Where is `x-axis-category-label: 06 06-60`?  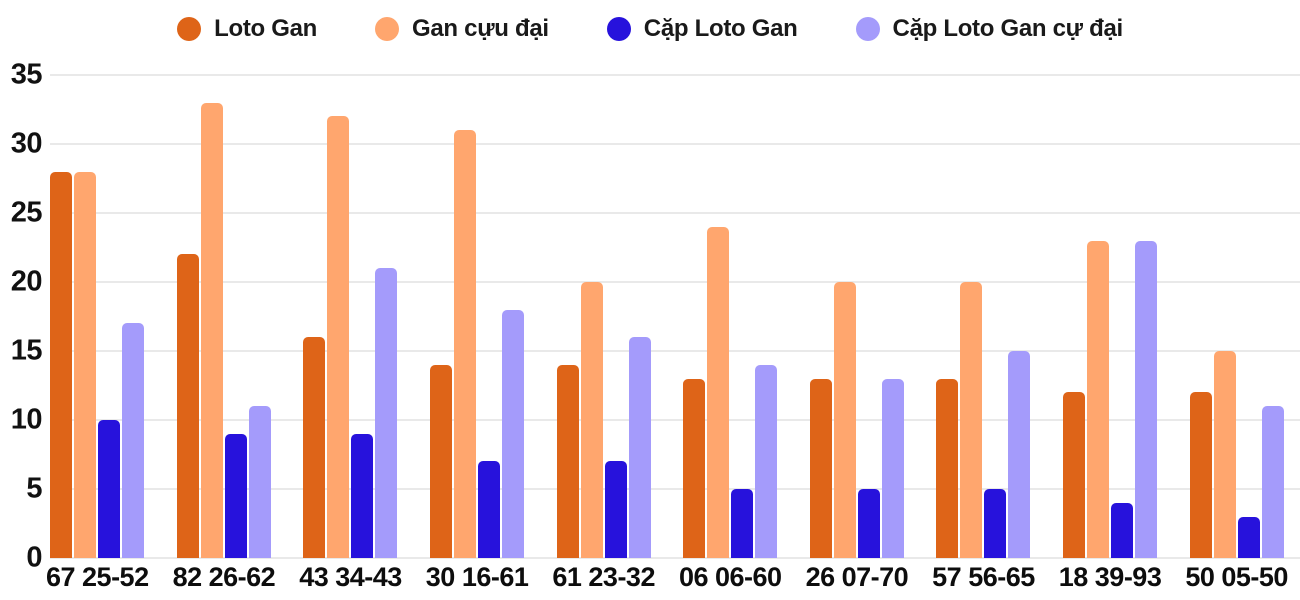
x-axis-category-label: 06 06-60 is located at coordinates (730, 577).